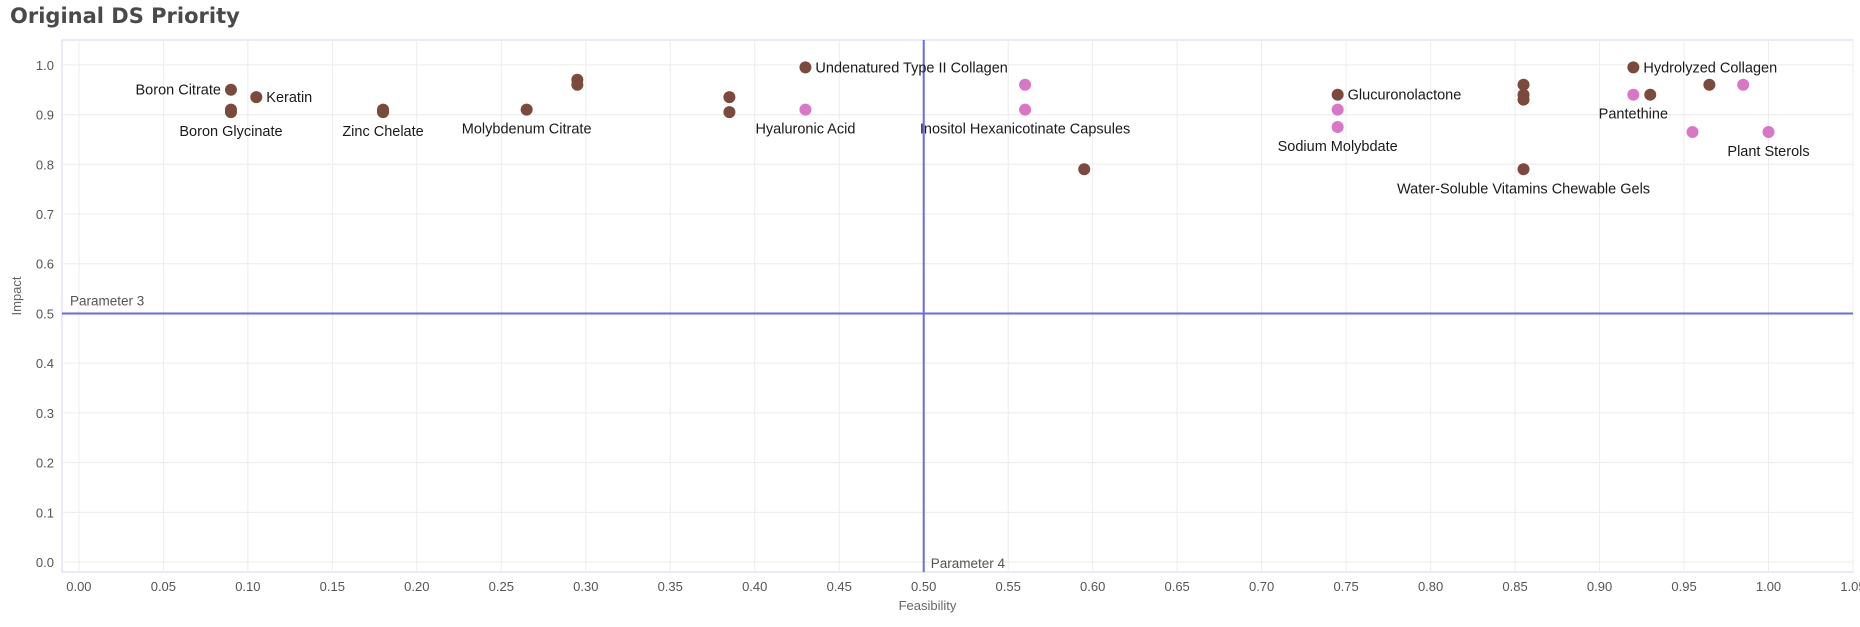 Image resolution: width=1860 pixels, height=627 pixels. Describe the element at coordinates (163, 586) in the screenshot. I see `x-tick-label: 0.05` at that location.